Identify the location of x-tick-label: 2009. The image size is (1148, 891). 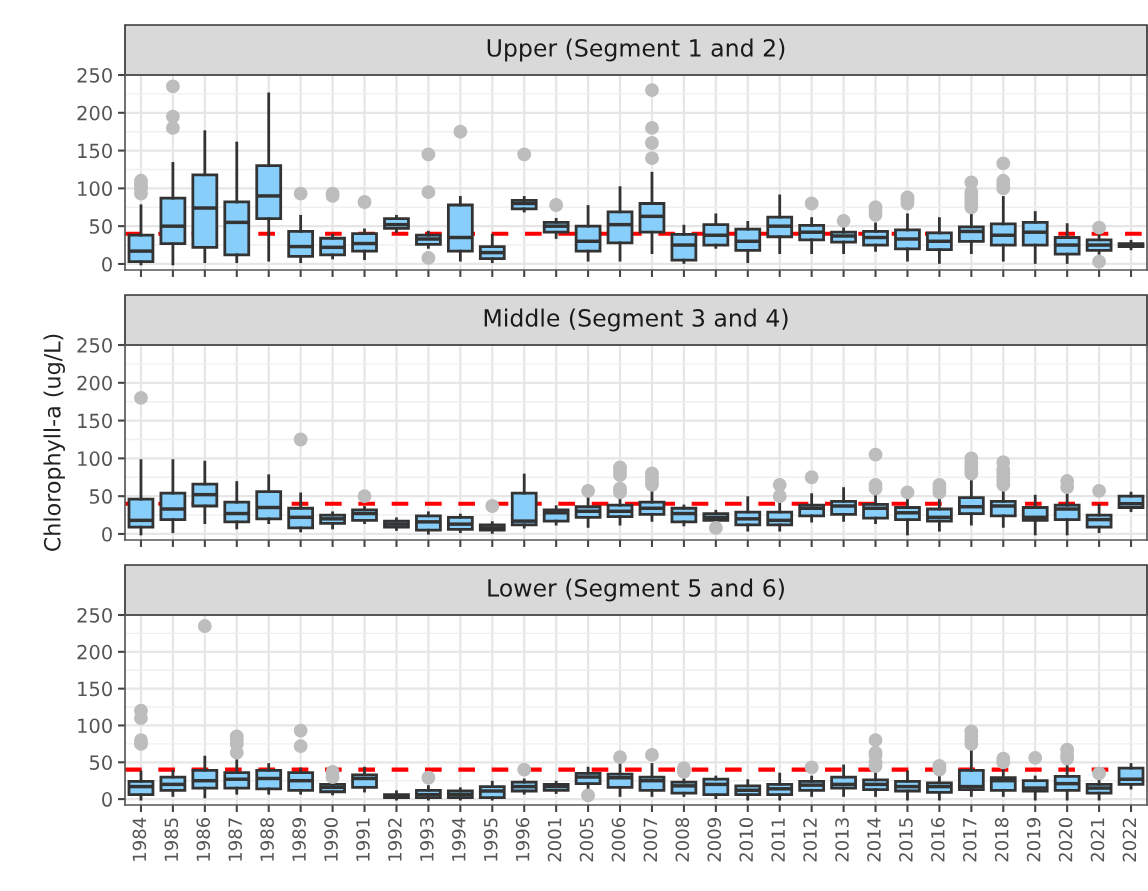
(714, 840).